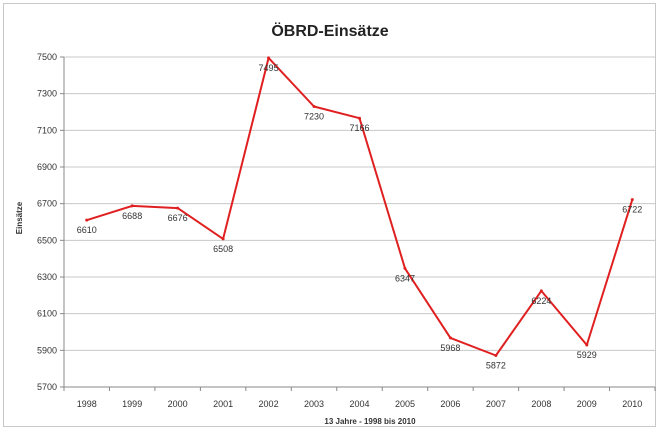 The image size is (661, 432). Describe the element at coordinates (132, 216) in the screenshot. I see `data-label: 6688` at that location.